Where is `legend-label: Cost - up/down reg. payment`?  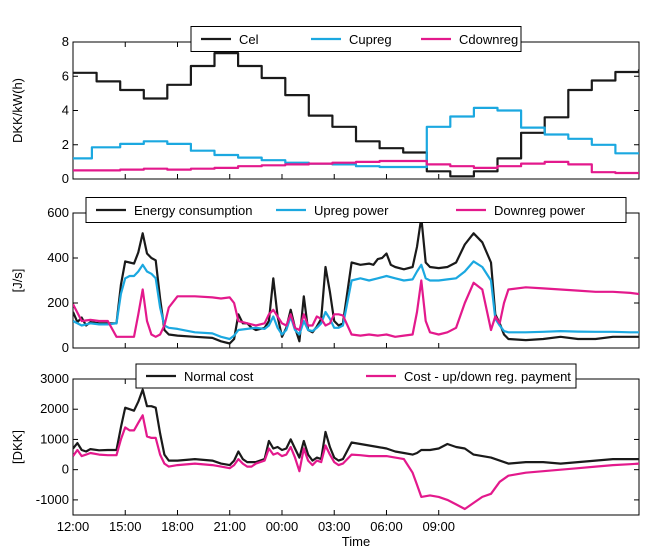 legend-label: Cost - up/down reg. payment is located at coordinates (487, 376).